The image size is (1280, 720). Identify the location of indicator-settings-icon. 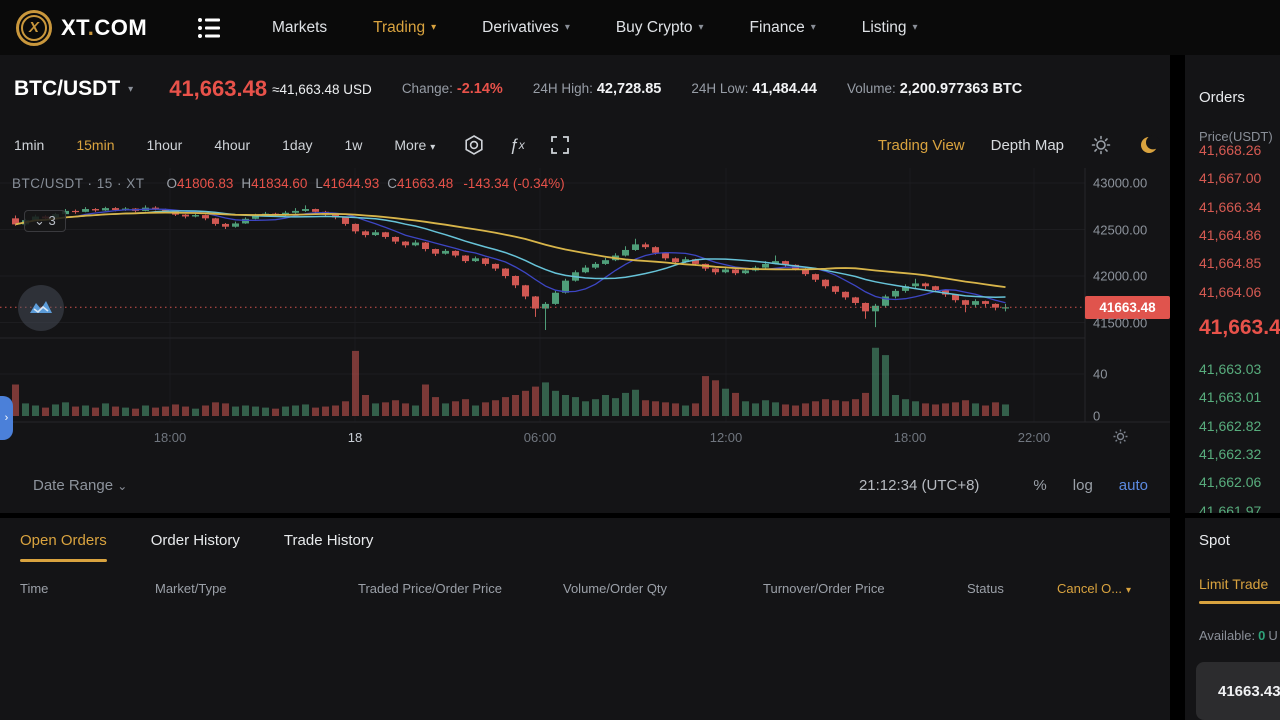
(474, 145).